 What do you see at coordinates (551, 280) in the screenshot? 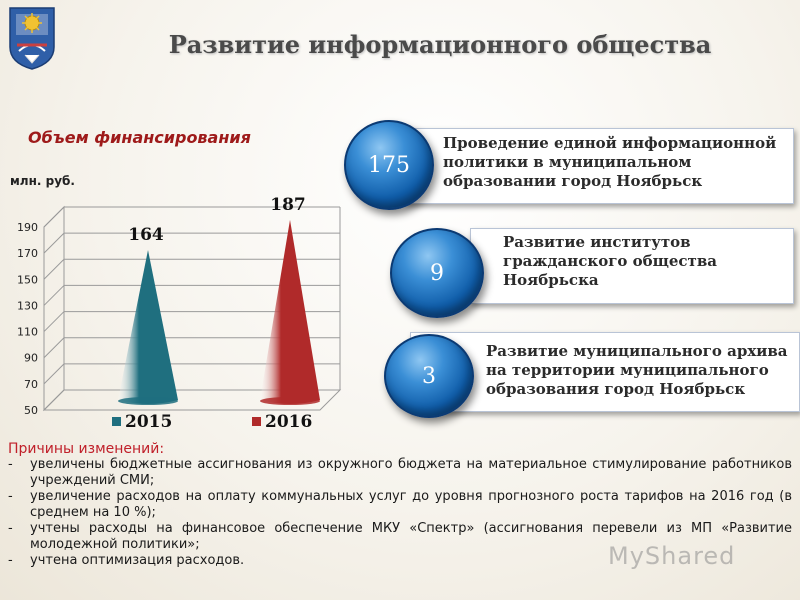
I see `funding-box-2-line-3: Ноябрьска` at bounding box center [551, 280].